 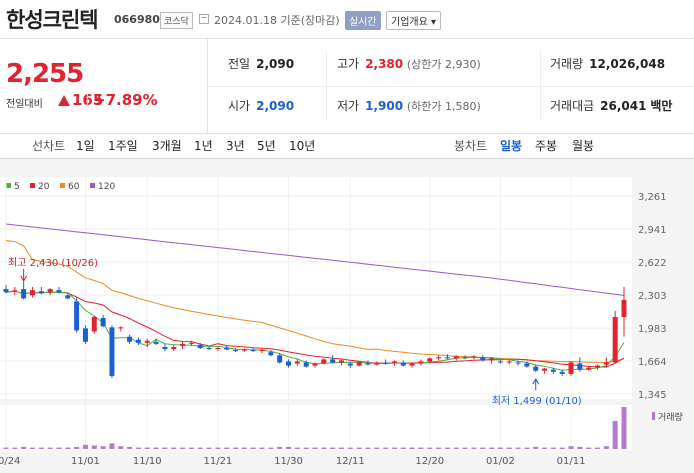 What do you see at coordinates (652, 263) in the screenshot?
I see `y-tick-label: 2,622` at bounding box center [652, 263].